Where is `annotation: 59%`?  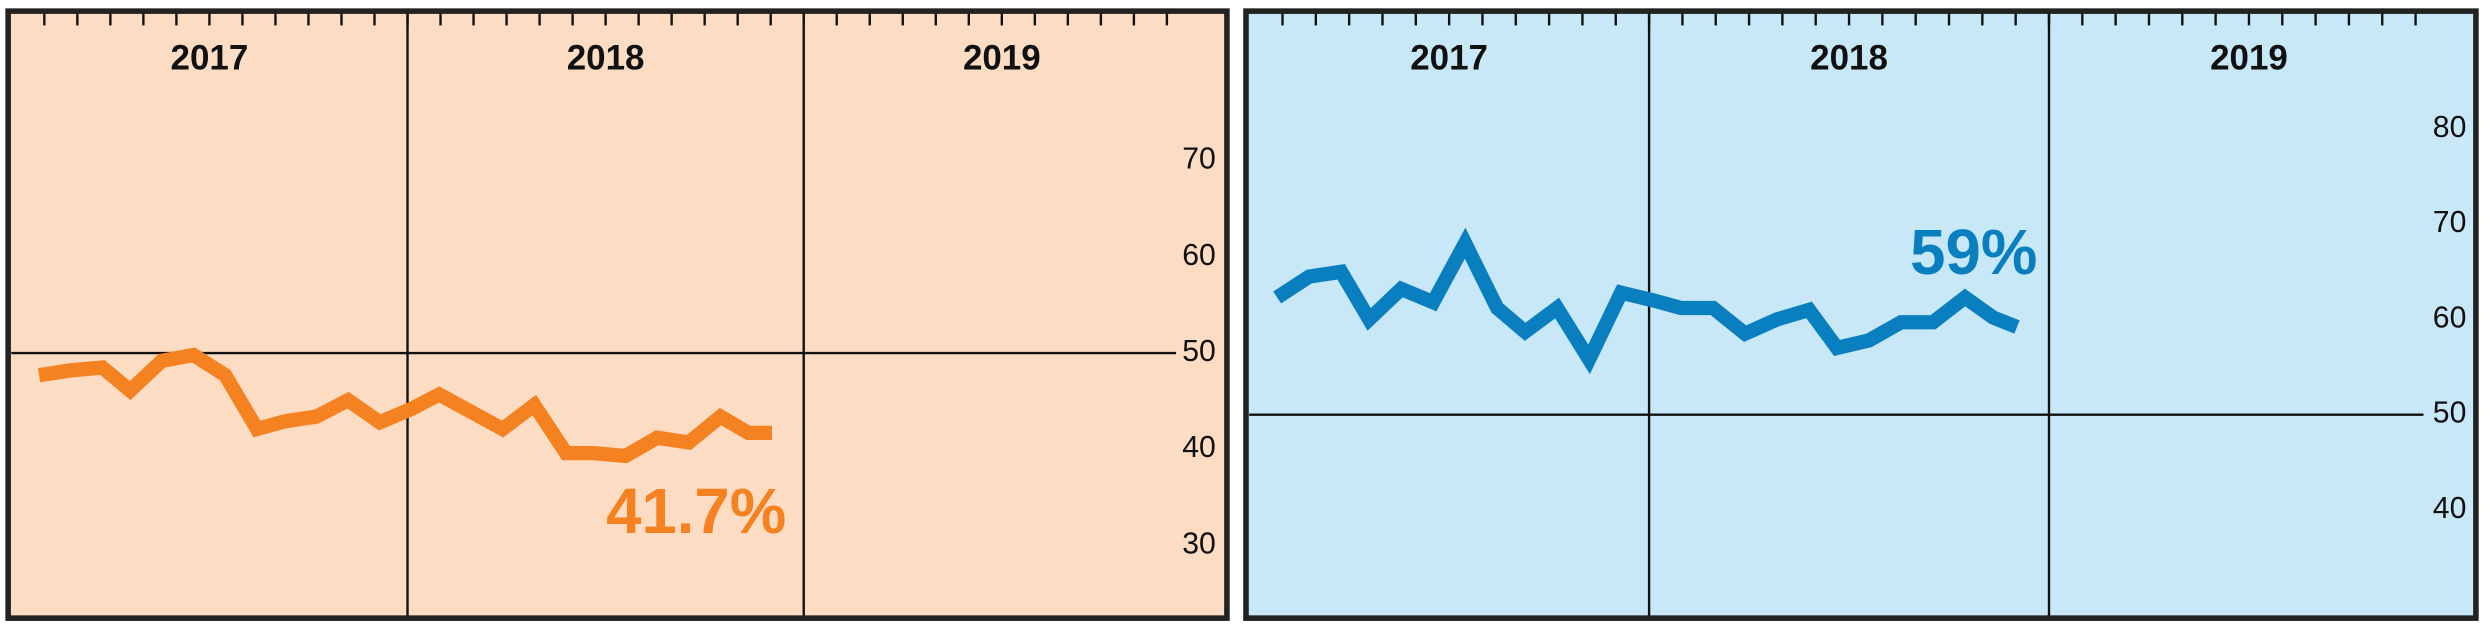
annotation: 59% is located at coordinates (1973, 252).